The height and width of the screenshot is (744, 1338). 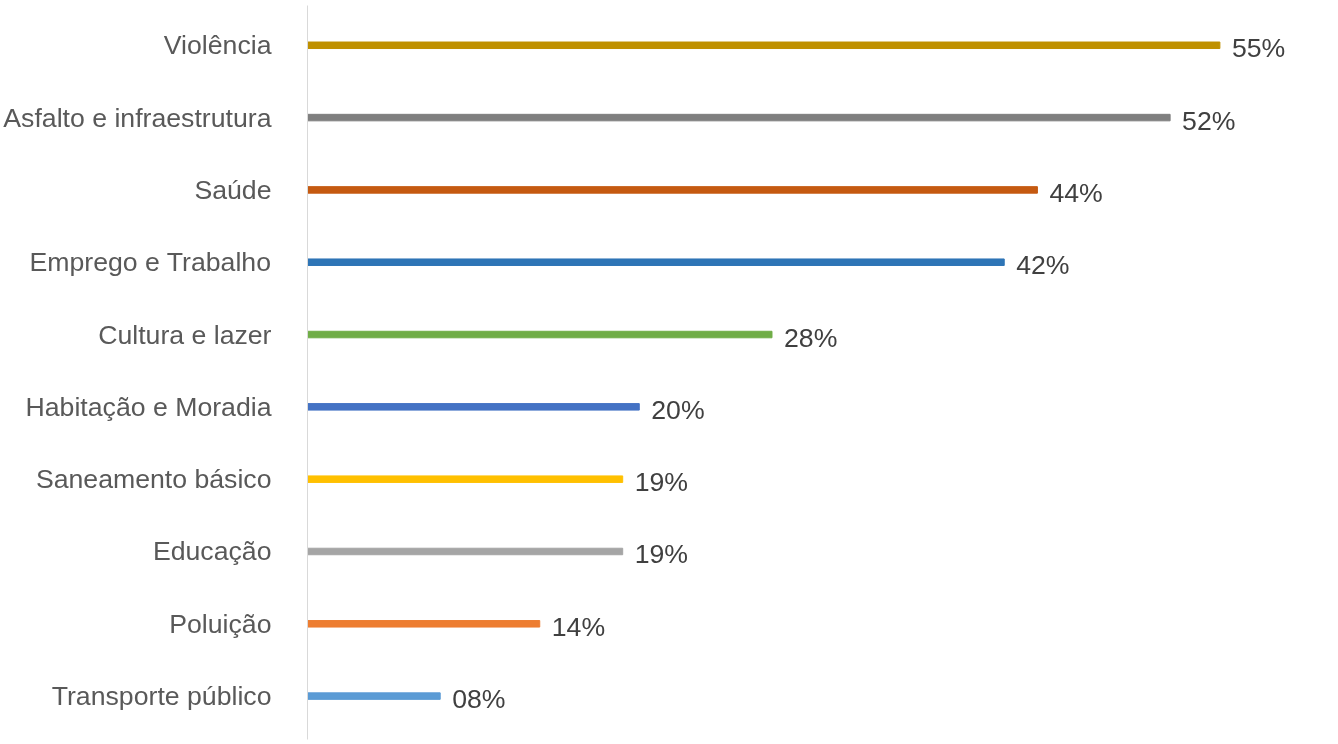 What do you see at coordinates (1043, 265) in the screenshot?
I see `data-label: 42%` at bounding box center [1043, 265].